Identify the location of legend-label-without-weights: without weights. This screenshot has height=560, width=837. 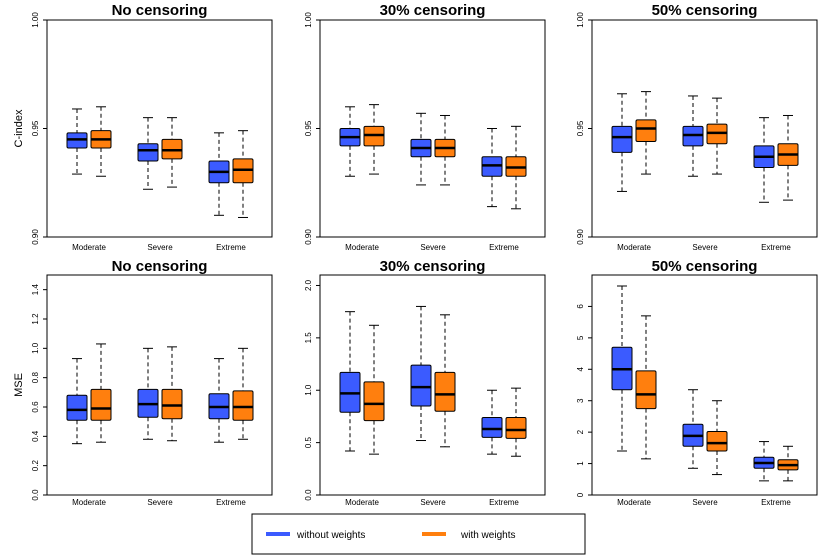
(330, 535).